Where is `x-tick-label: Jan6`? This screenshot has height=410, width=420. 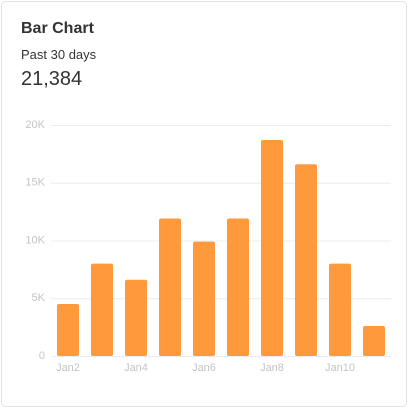
x-tick-label: Jan6 is located at coordinates (204, 368).